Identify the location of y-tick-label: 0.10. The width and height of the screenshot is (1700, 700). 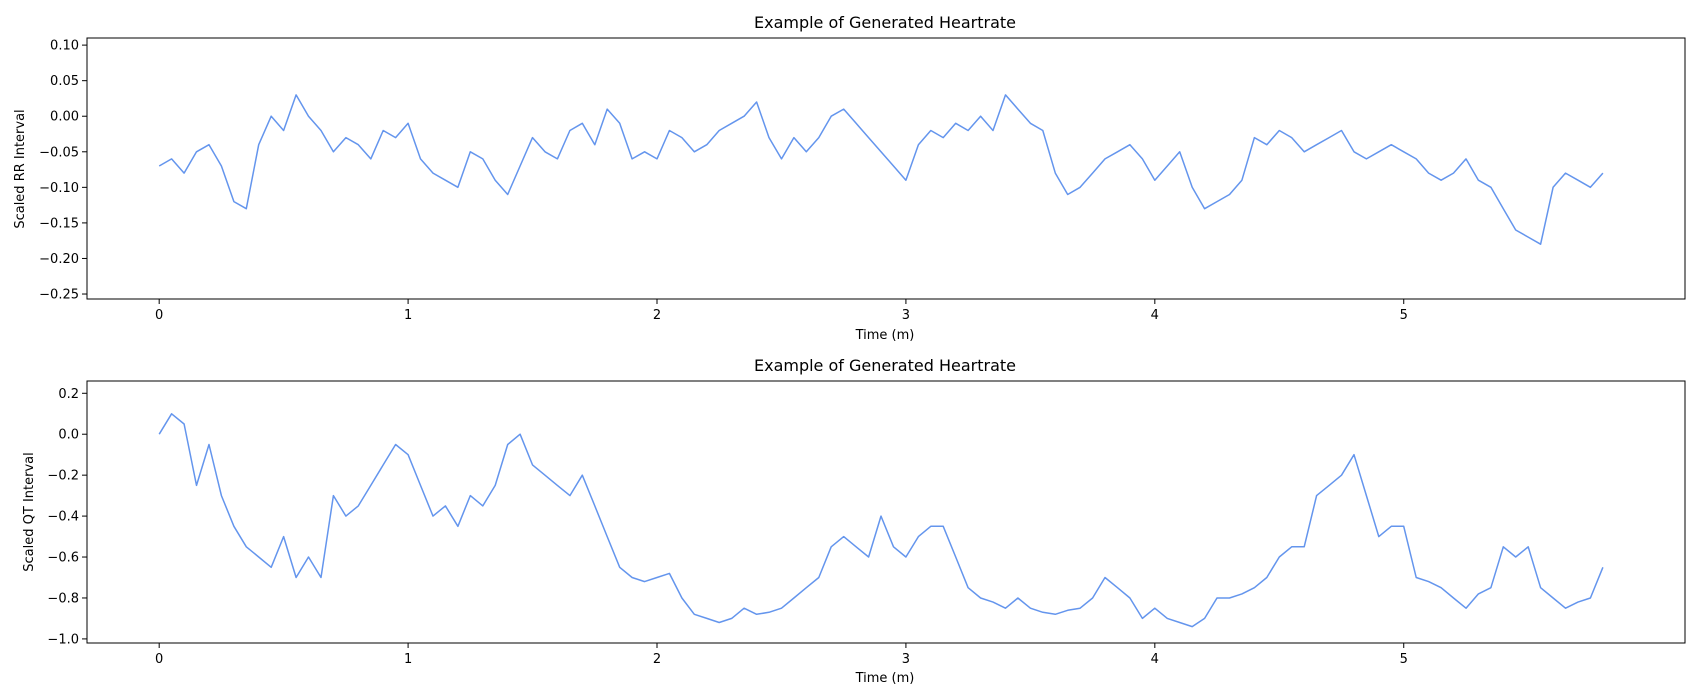
(64, 46).